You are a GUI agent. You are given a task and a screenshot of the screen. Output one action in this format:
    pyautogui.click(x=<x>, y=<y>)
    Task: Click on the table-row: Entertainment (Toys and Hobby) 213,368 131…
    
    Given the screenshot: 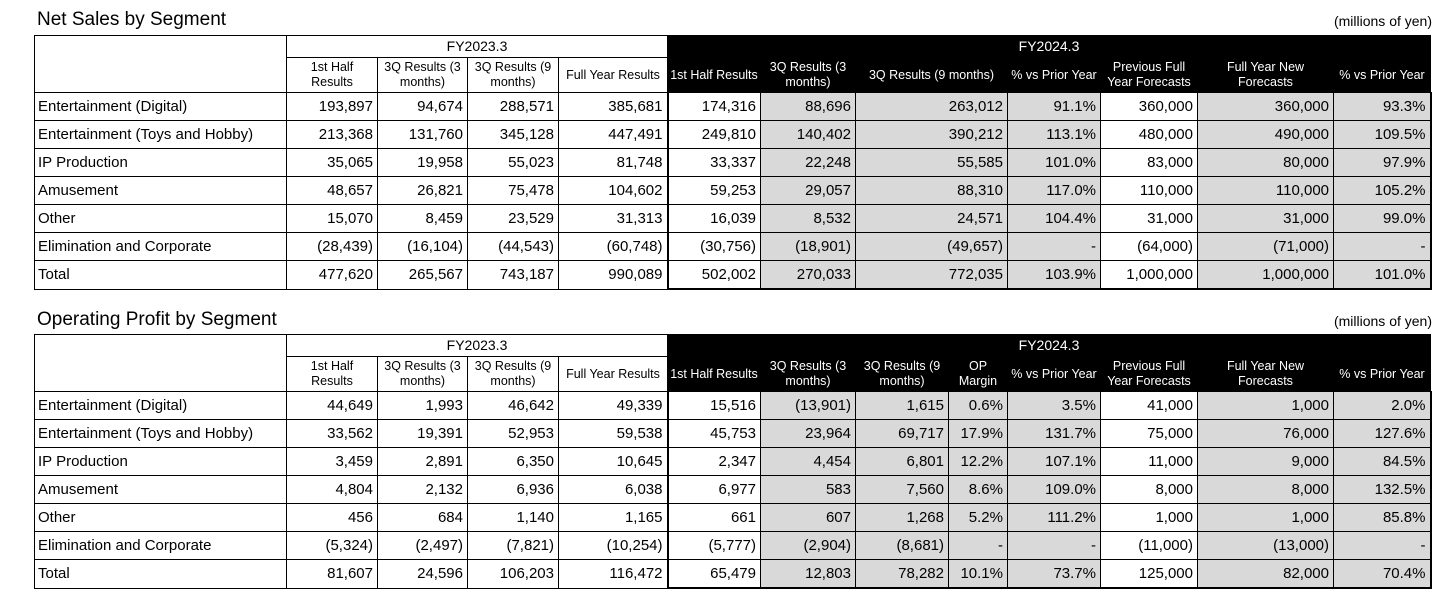 What is the action you would take?
    pyautogui.click(x=733, y=134)
    